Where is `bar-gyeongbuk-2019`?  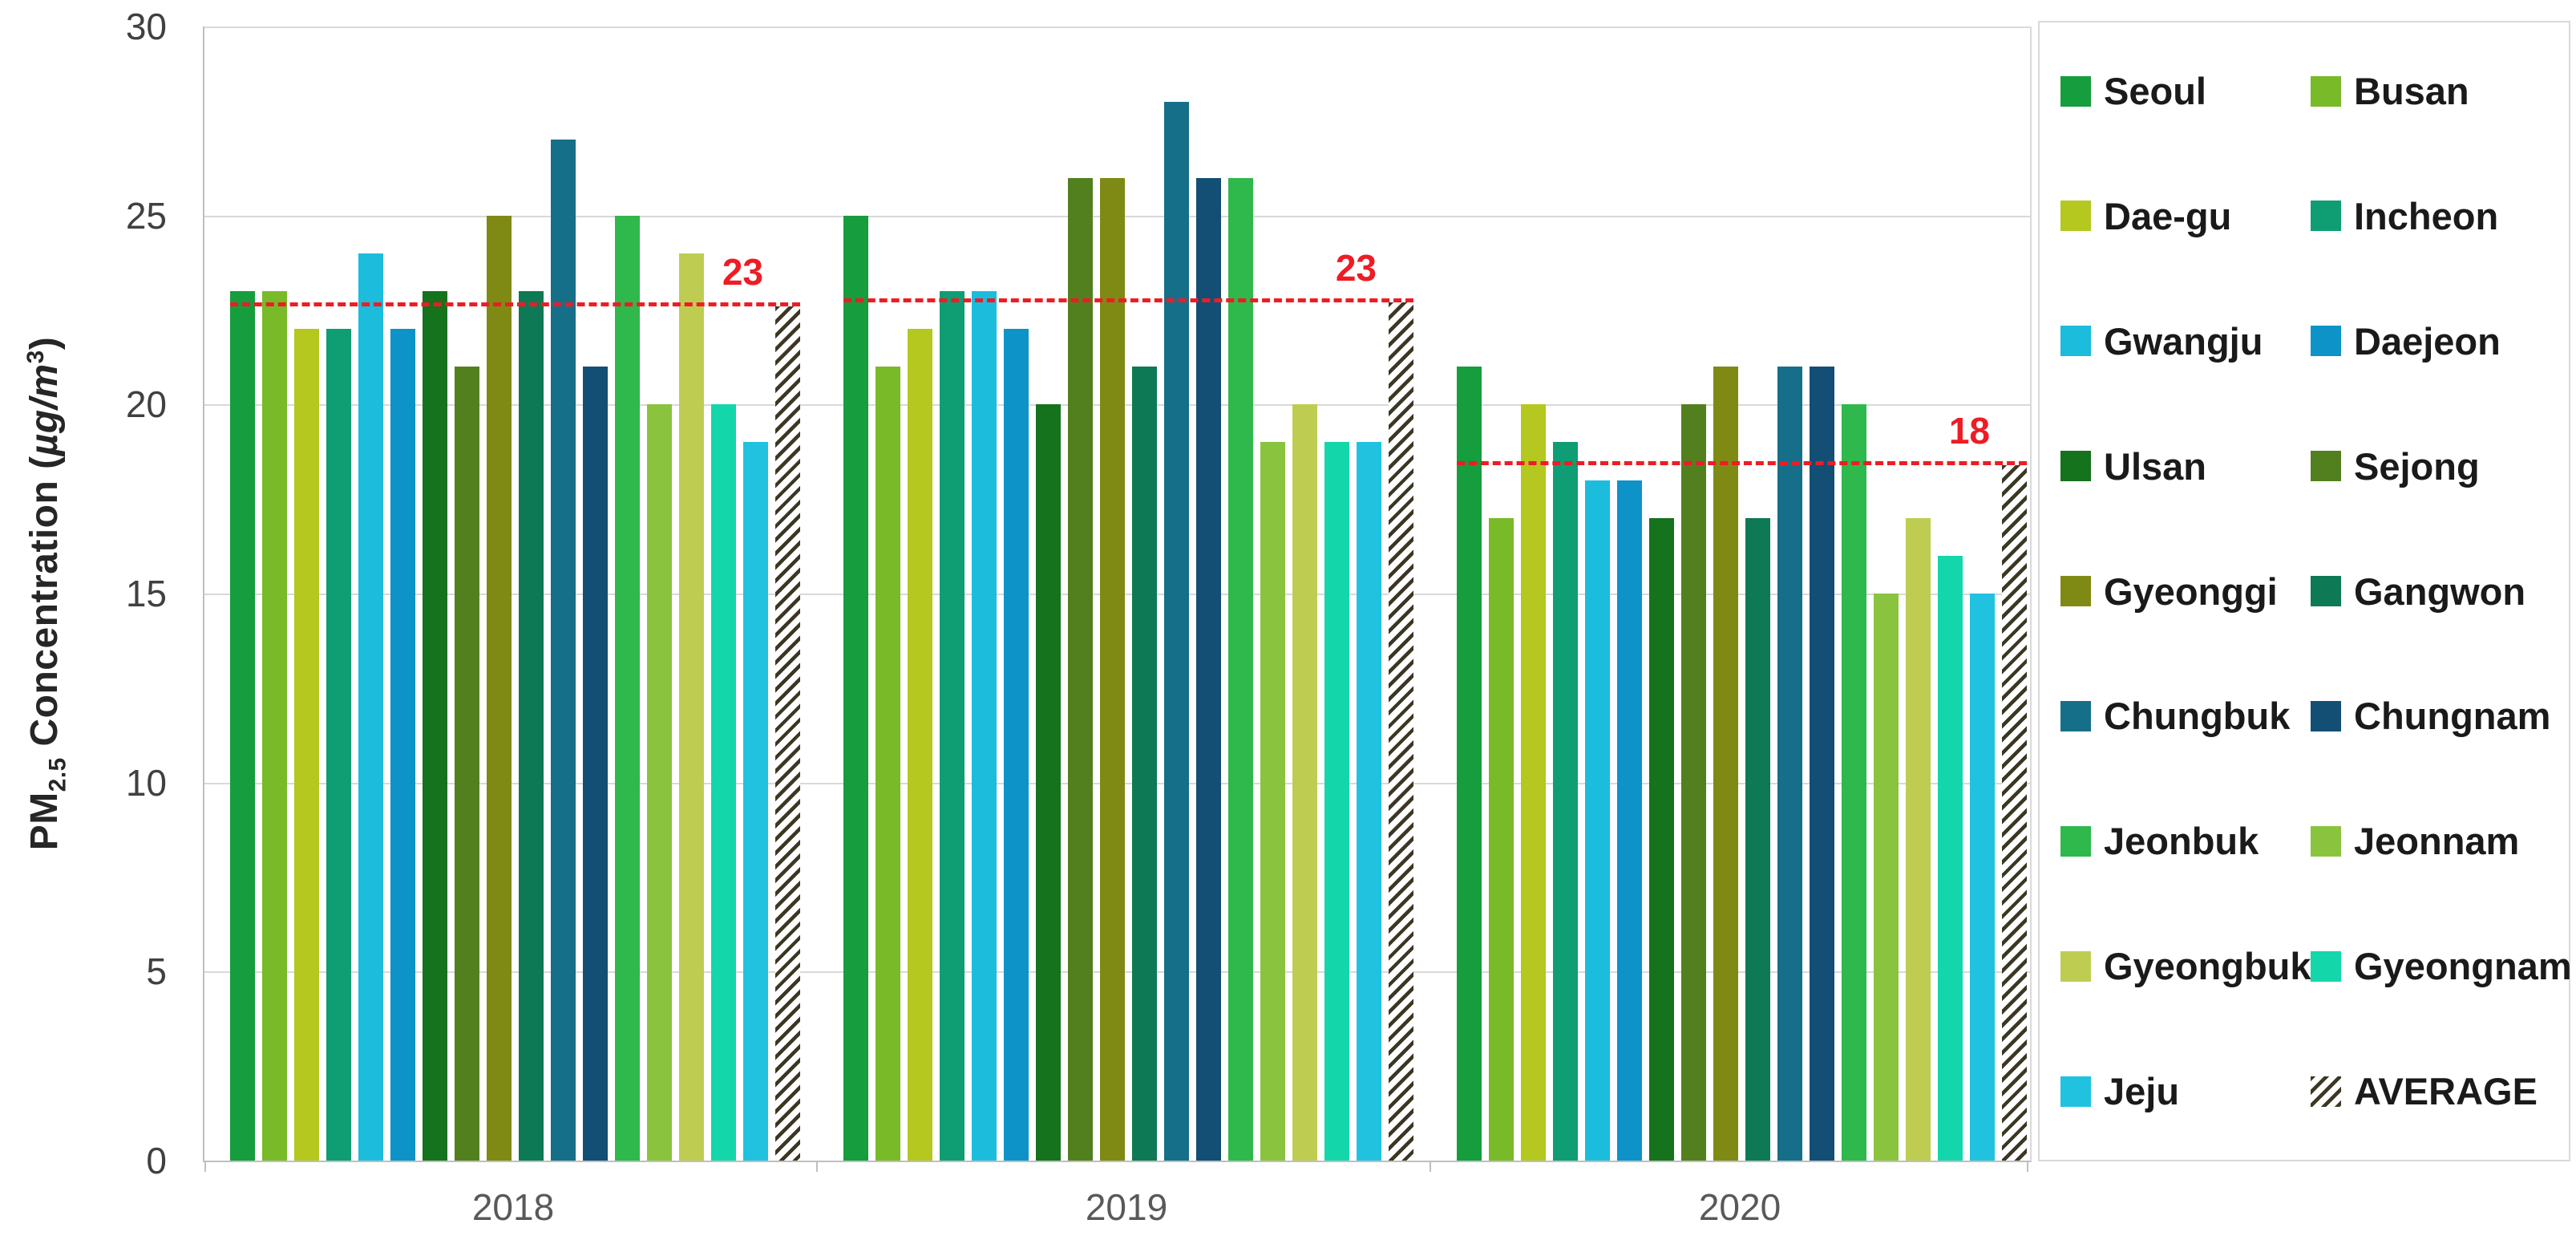 bar-gyeongbuk-2019 is located at coordinates (1304, 782).